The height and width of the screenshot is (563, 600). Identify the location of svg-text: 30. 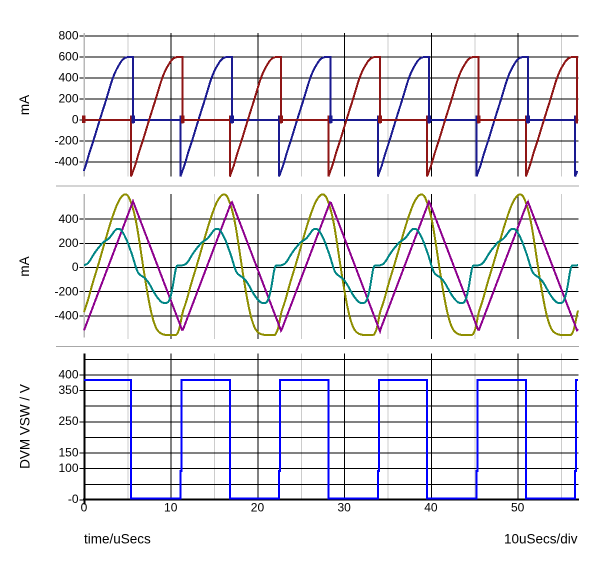
(345, 508).